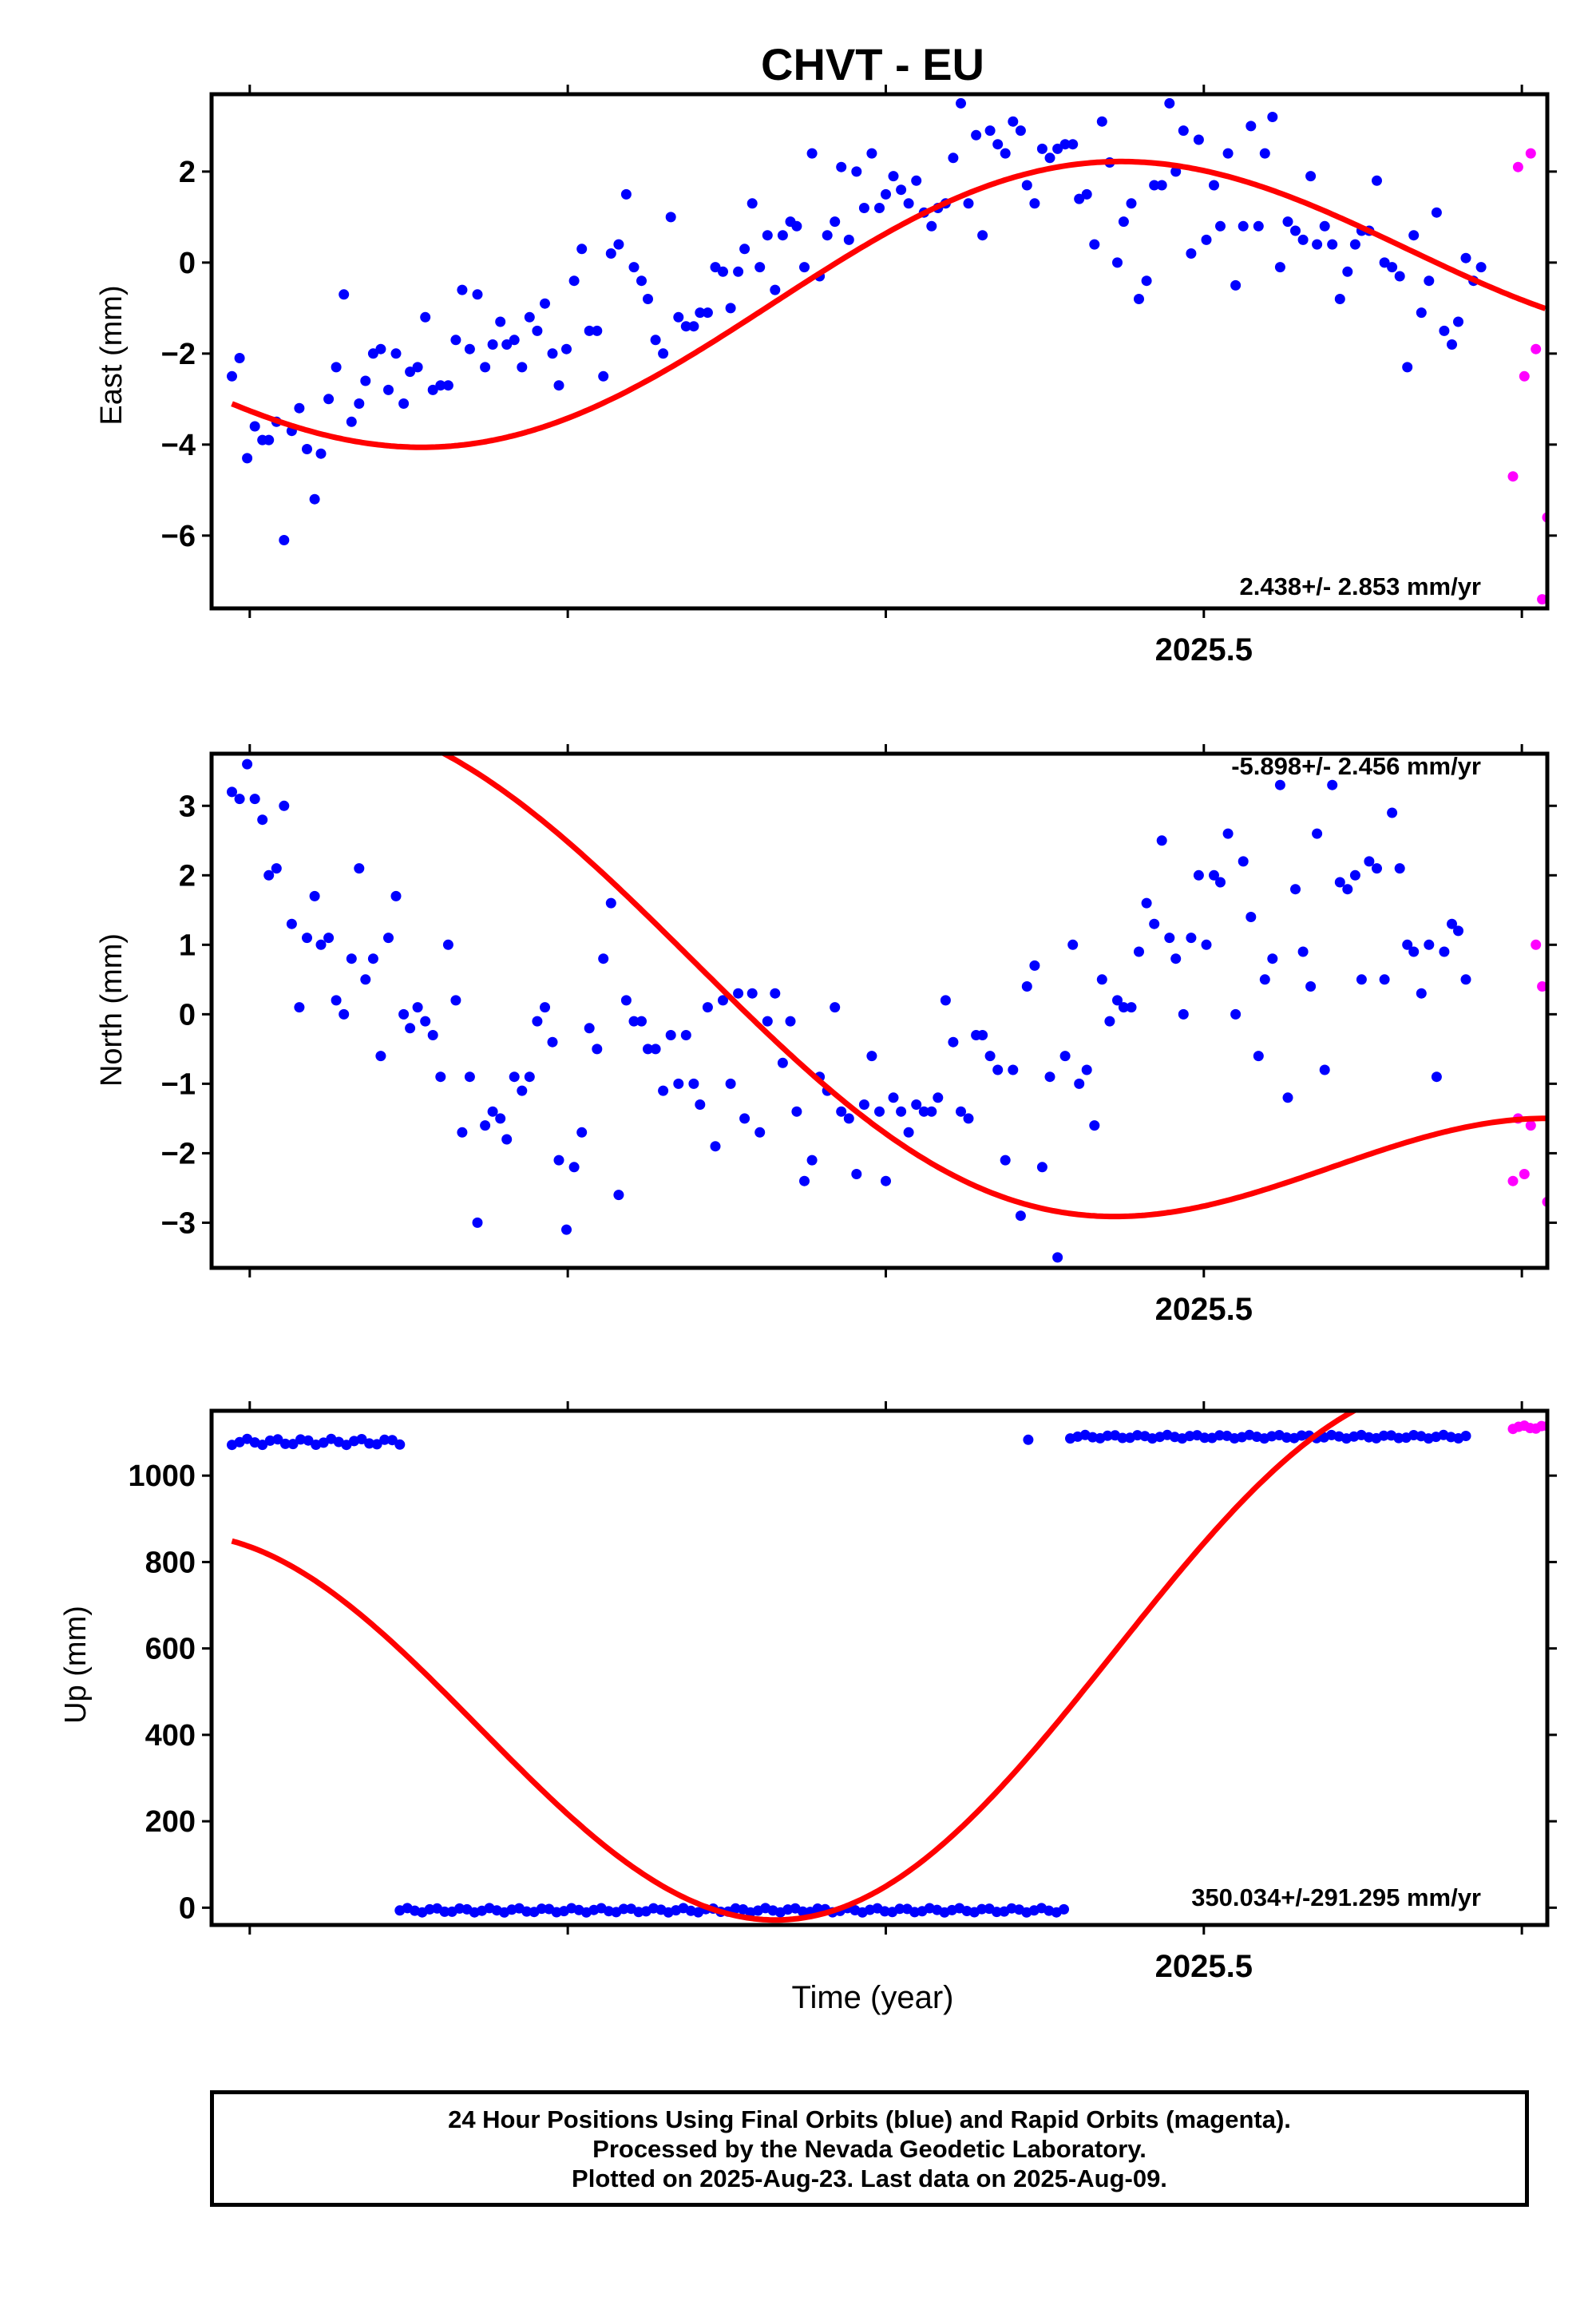 The image size is (1596, 2317). What do you see at coordinates (112, 355) in the screenshot?
I see `east-ylabel: East (mm)` at bounding box center [112, 355].